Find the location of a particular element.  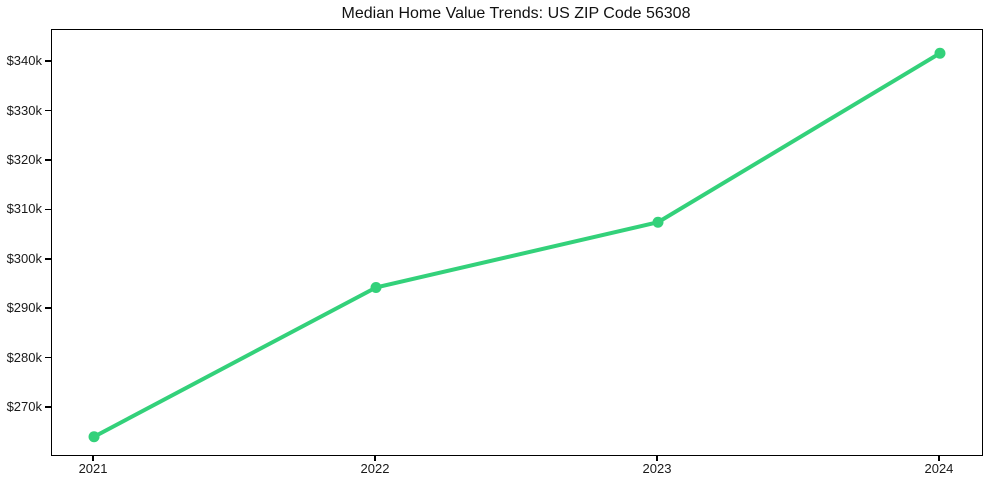

x-tick-label: 2022 is located at coordinates (375, 468).